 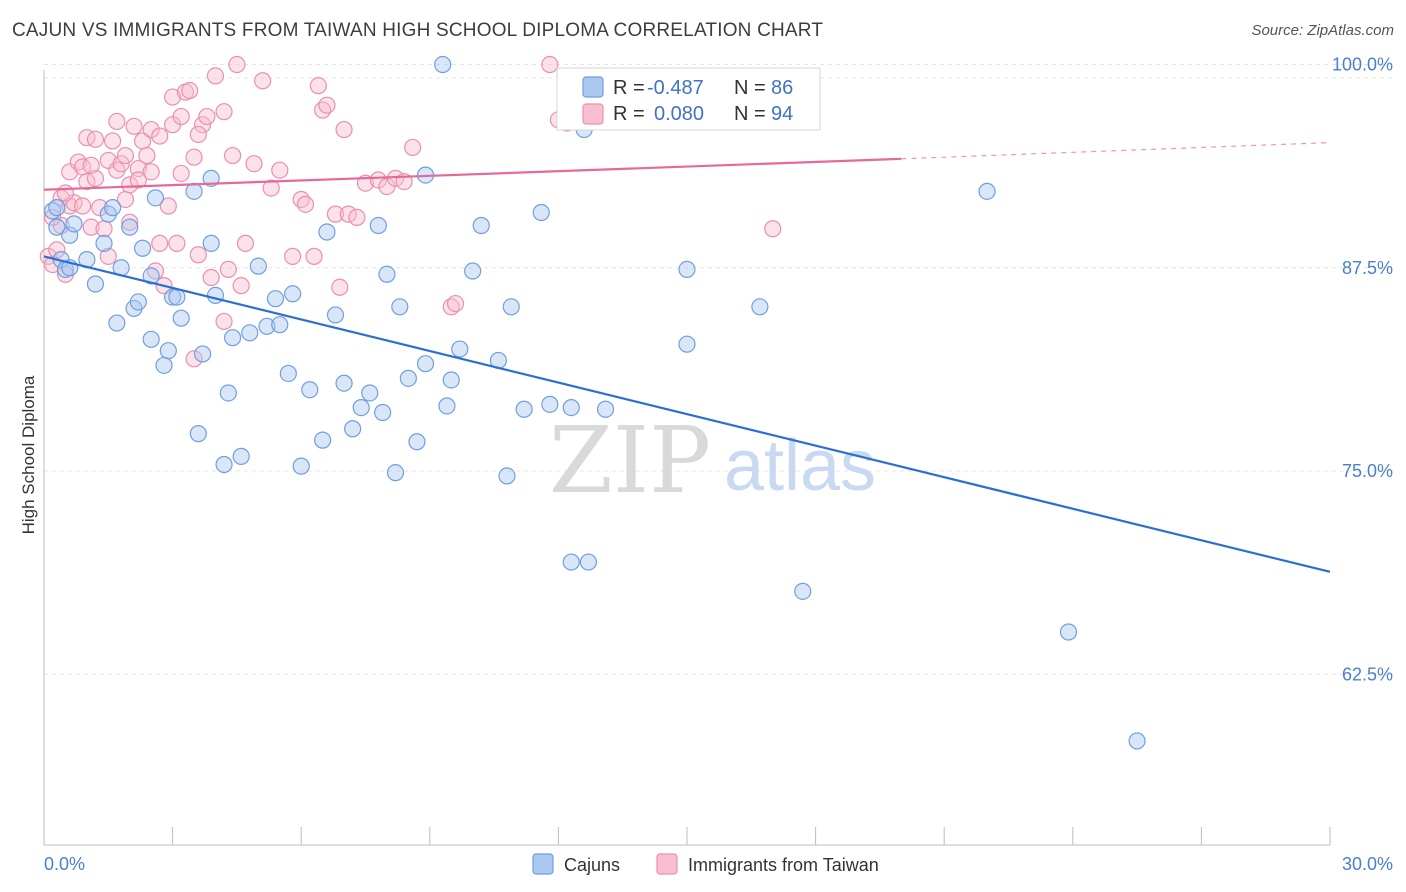 What do you see at coordinates (1367, 471) in the screenshot?
I see `y-tick-label: 75.0%` at bounding box center [1367, 471].